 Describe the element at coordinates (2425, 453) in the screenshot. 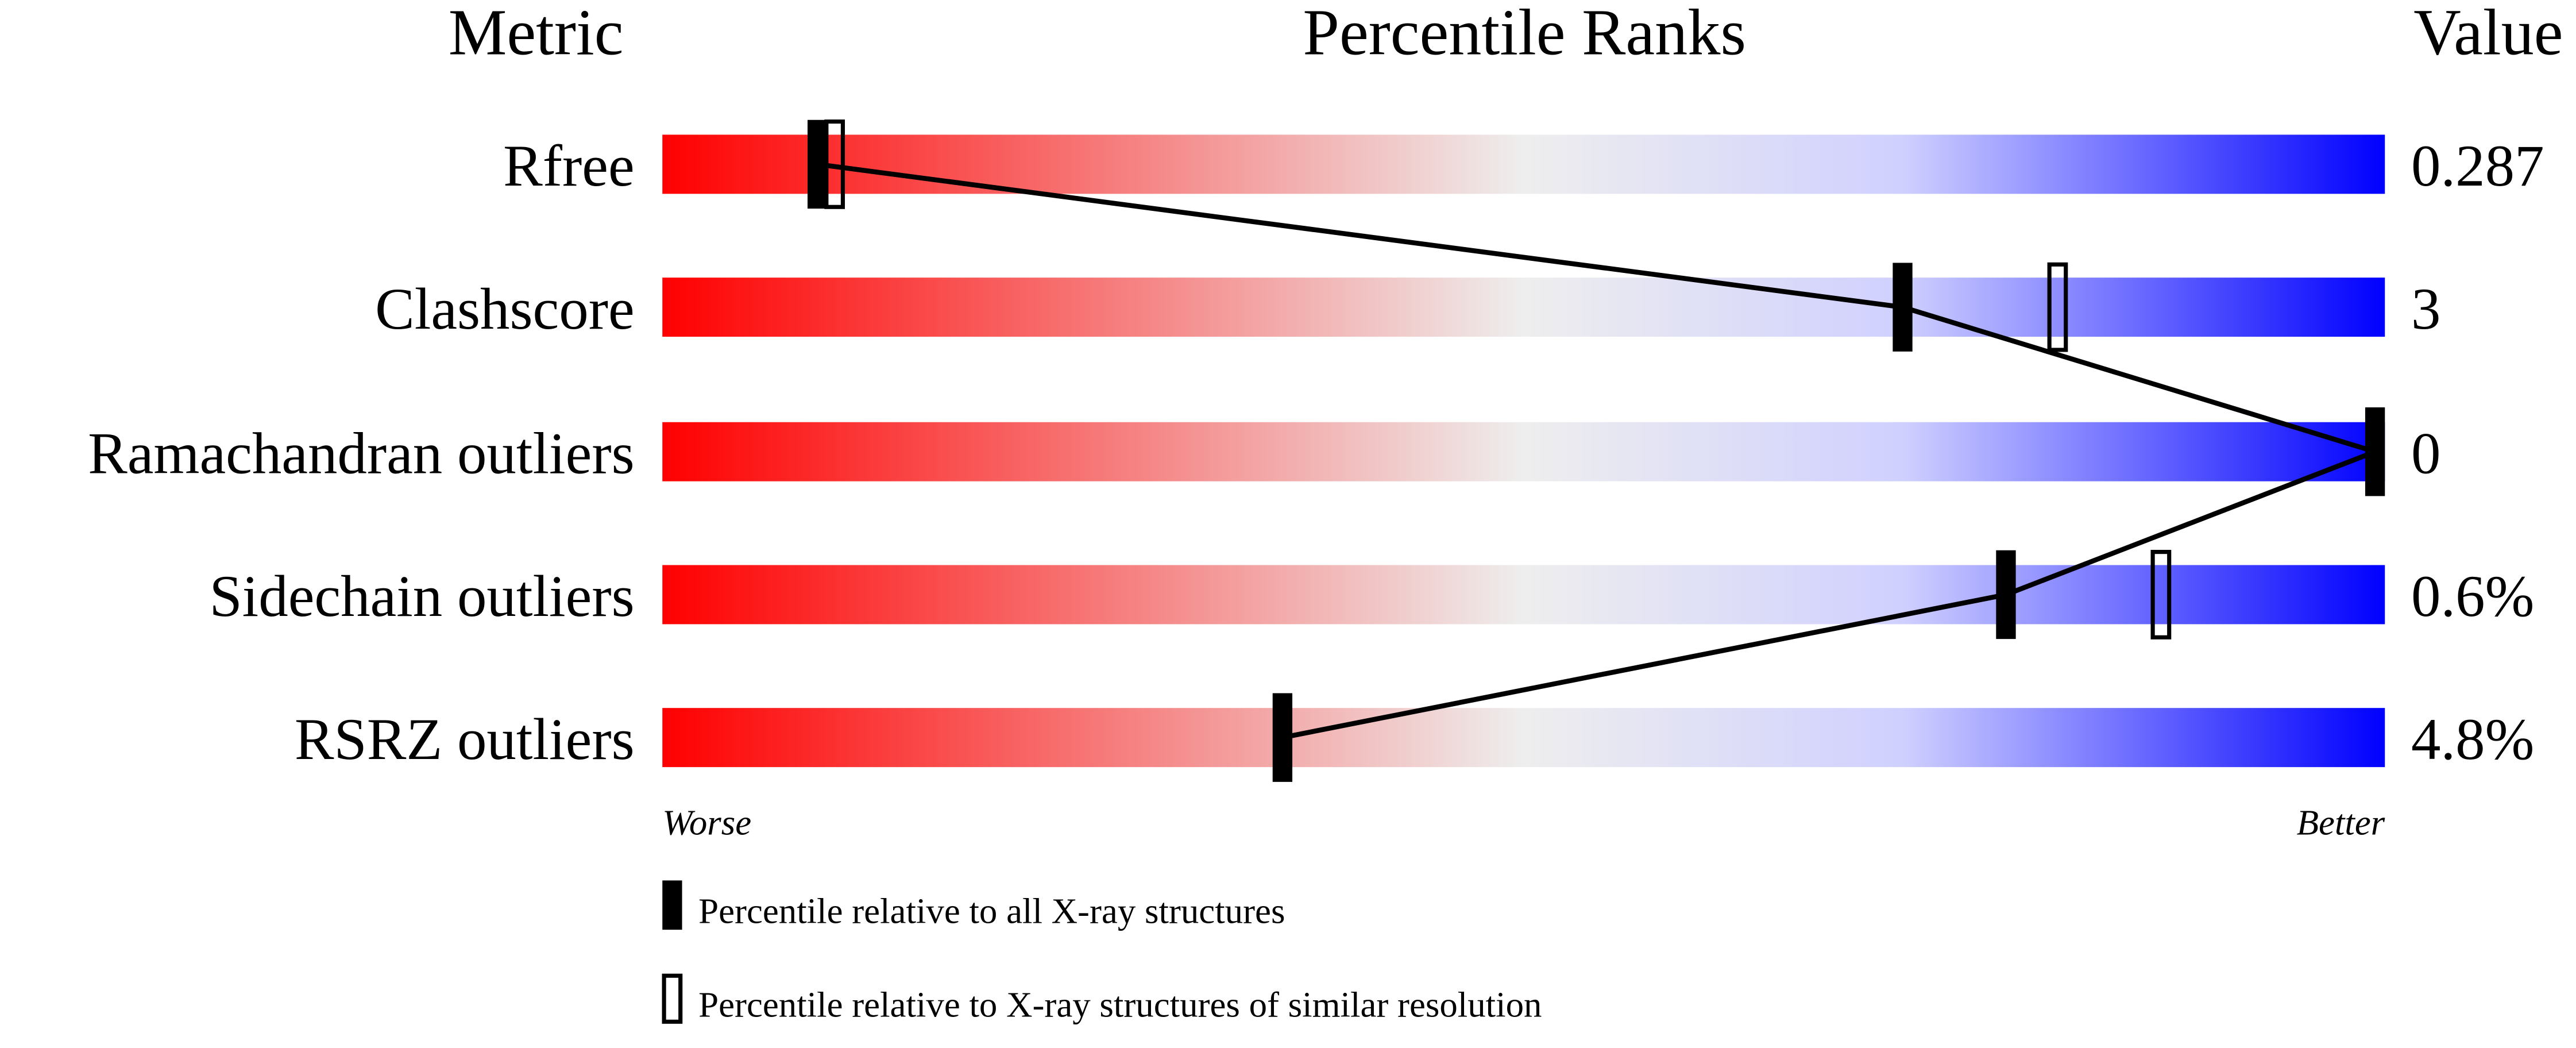

I see `metric-value: 0` at that location.